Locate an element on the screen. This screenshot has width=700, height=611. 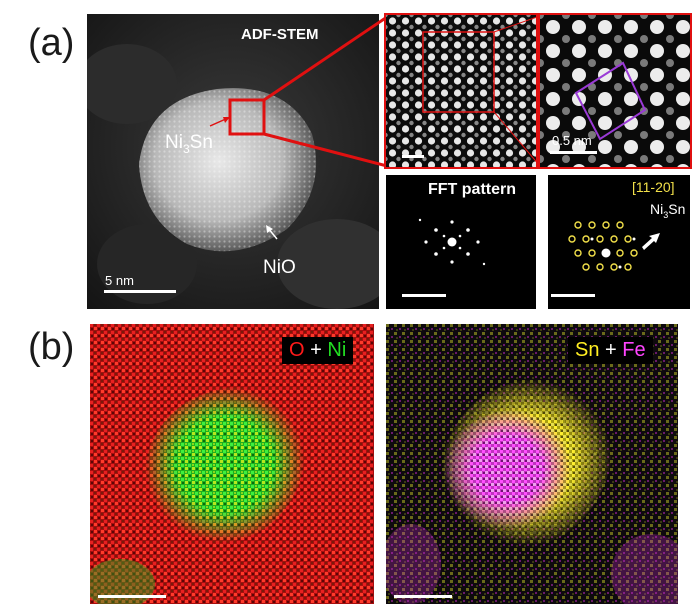
fft2-scale-bar is located at coordinates (573, 295).